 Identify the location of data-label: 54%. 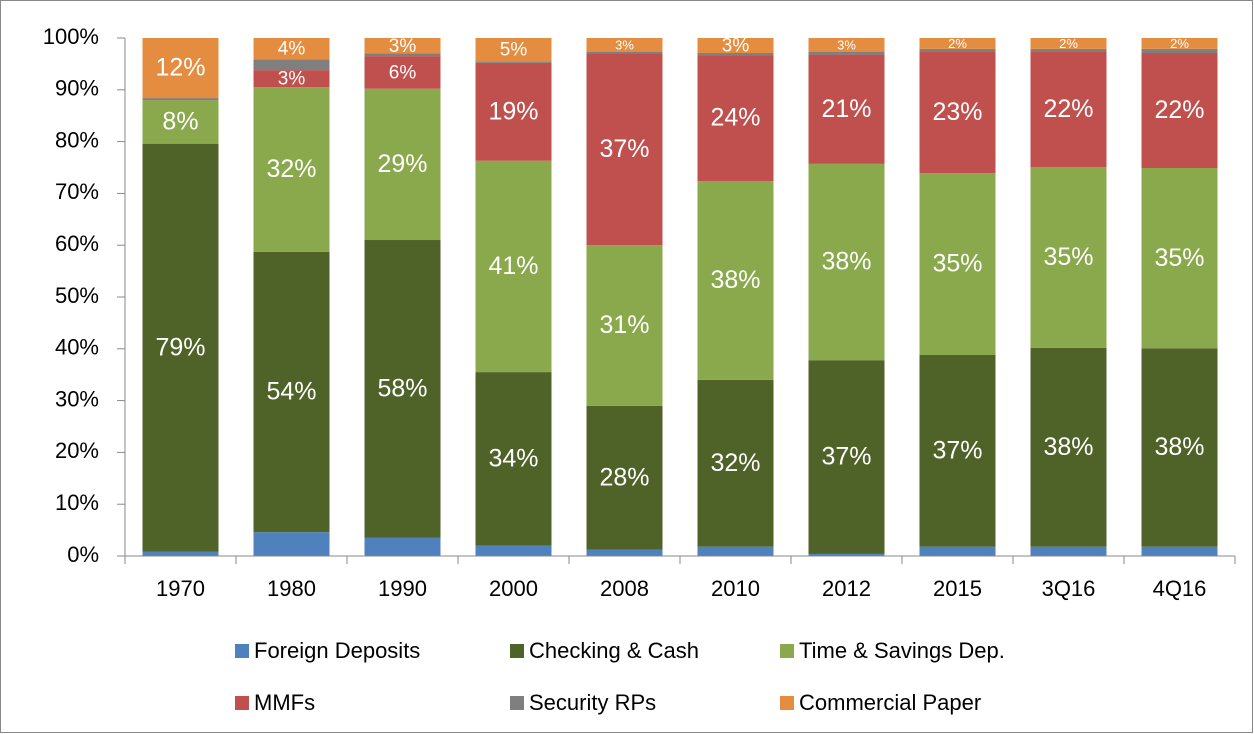
(291, 392).